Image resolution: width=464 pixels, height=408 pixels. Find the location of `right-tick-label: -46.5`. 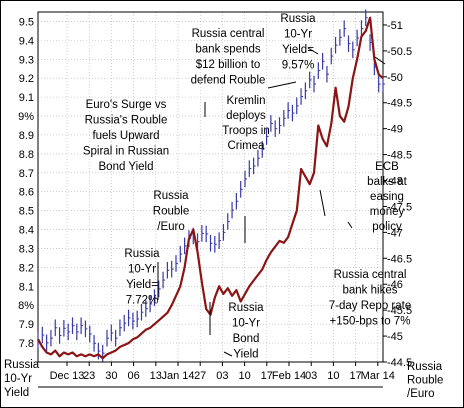

right-tick-label: -46.5 is located at coordinates (399, 259).